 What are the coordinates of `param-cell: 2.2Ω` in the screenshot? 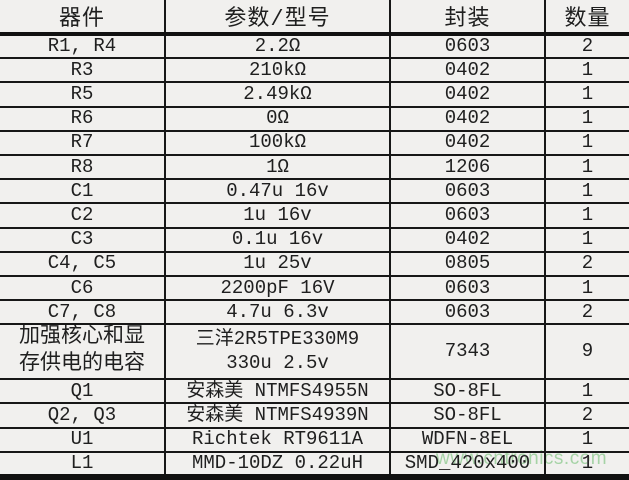 It's located at (277, 46).